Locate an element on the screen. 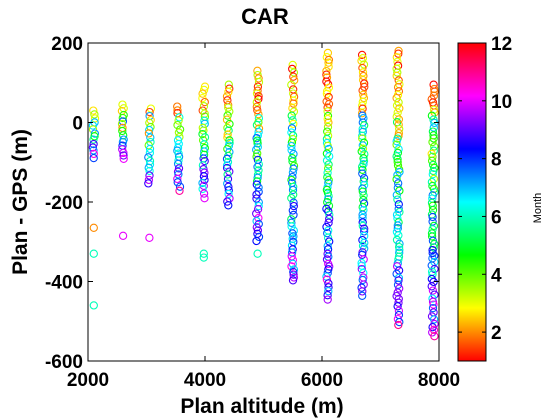 The height and width of the screenshot is (420, 560). colorbar-tick-label: 8 is located at coordinates (496, 160).